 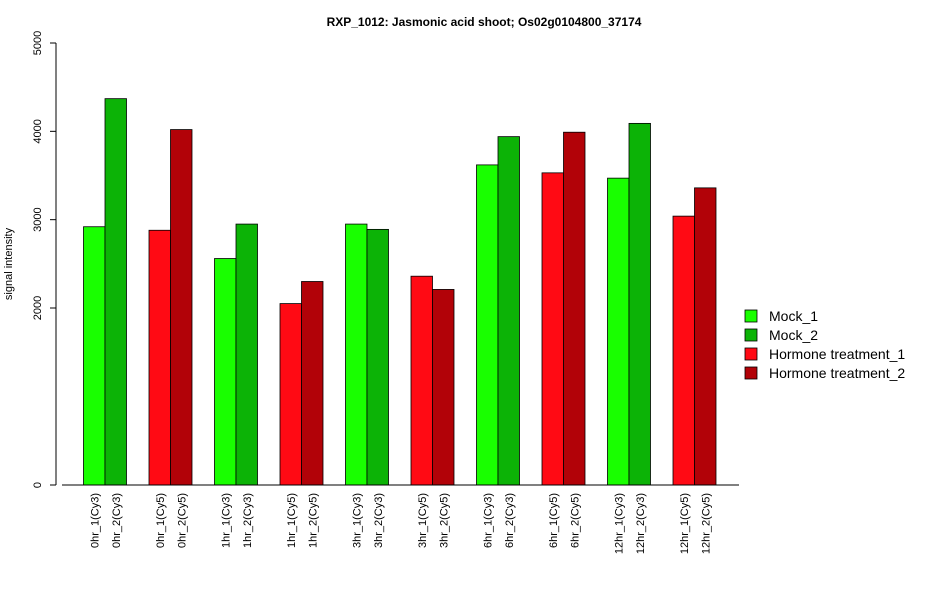 I want to click on x-tick-label: 6hr_1(Cy3), so click(x=488, y=520).